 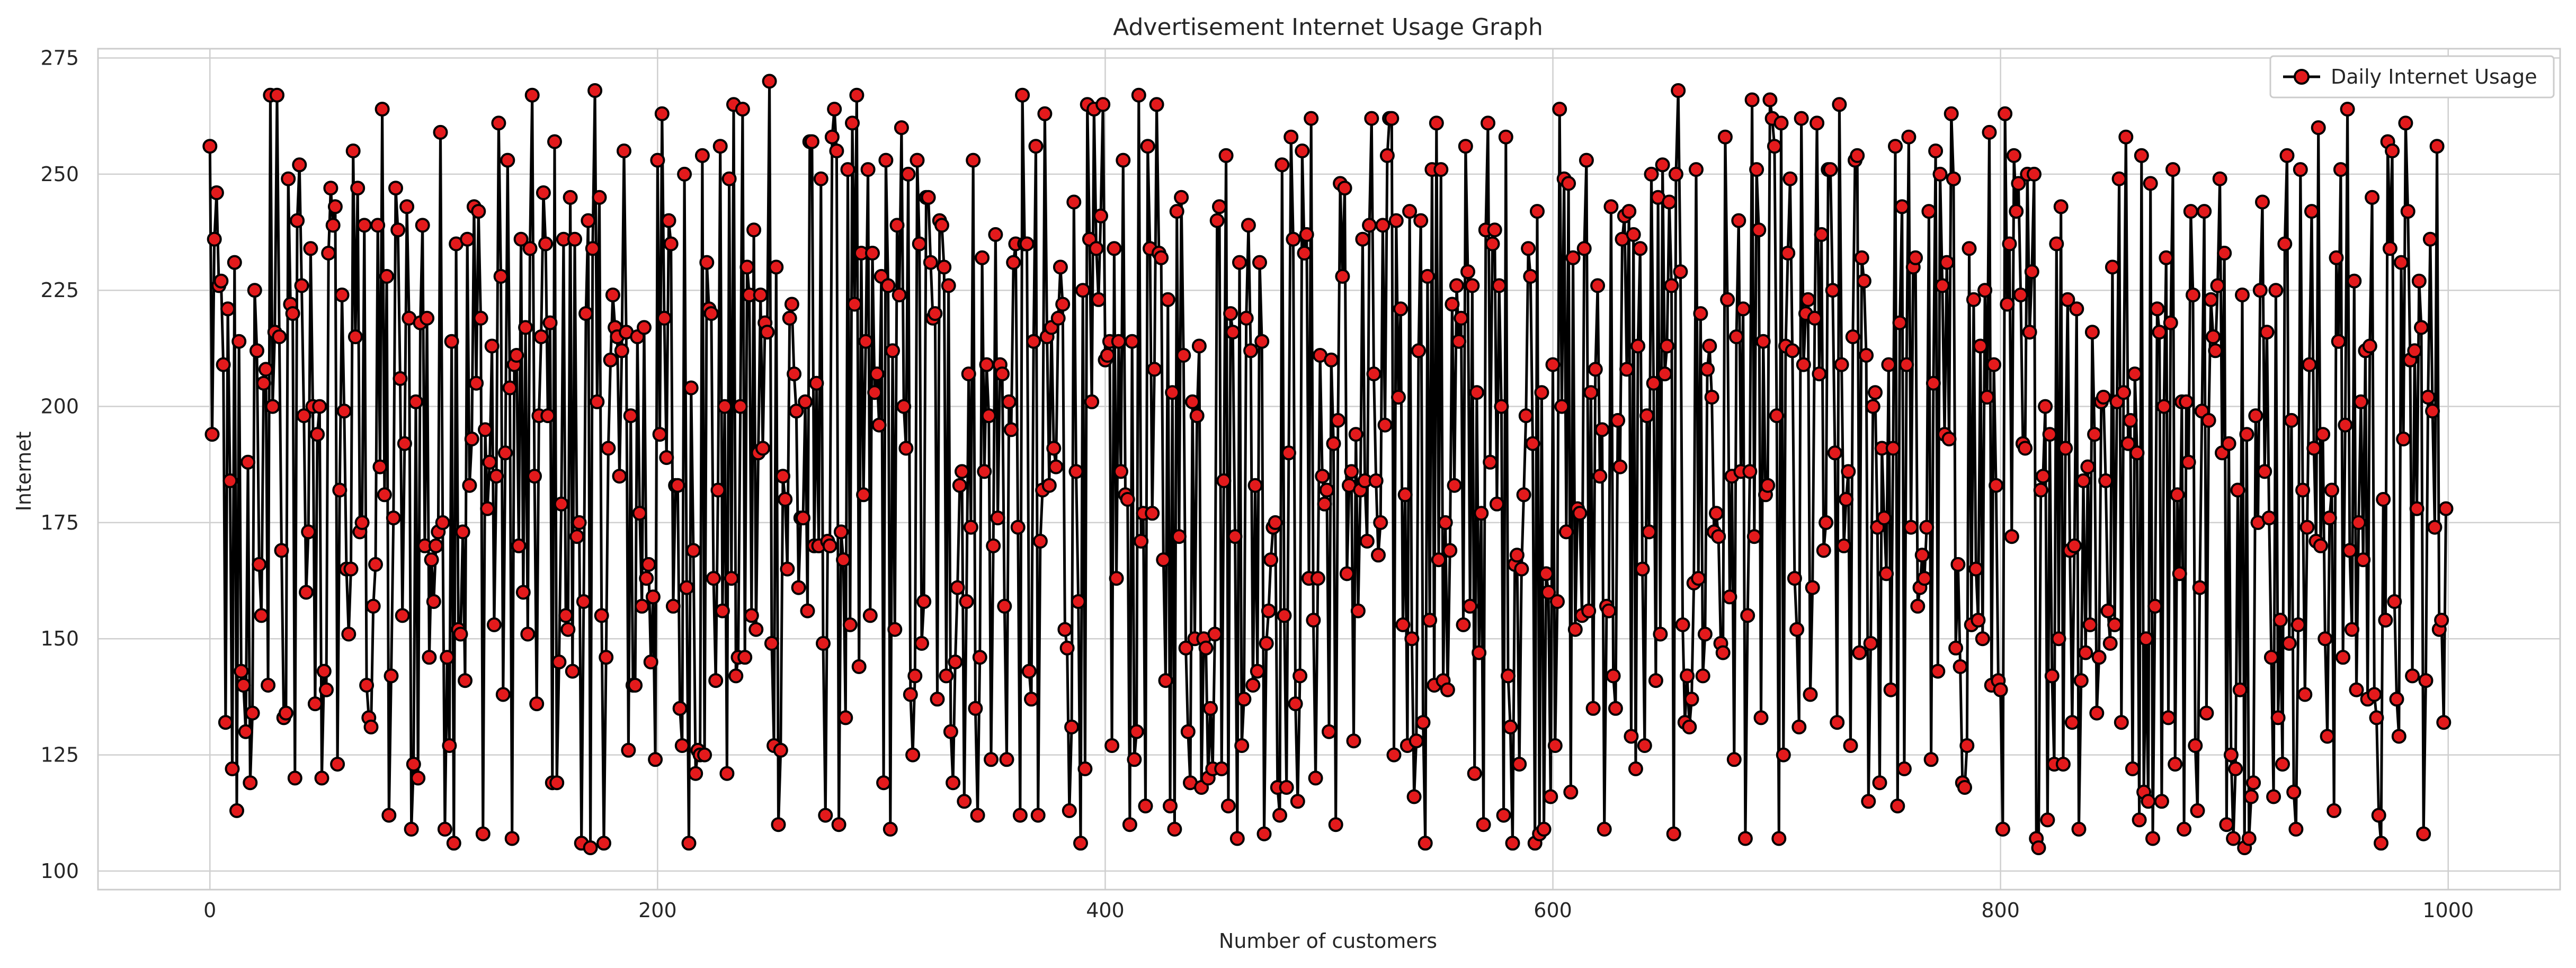 I want to click on y-tick-label: 100, so click(x=60, y=871).